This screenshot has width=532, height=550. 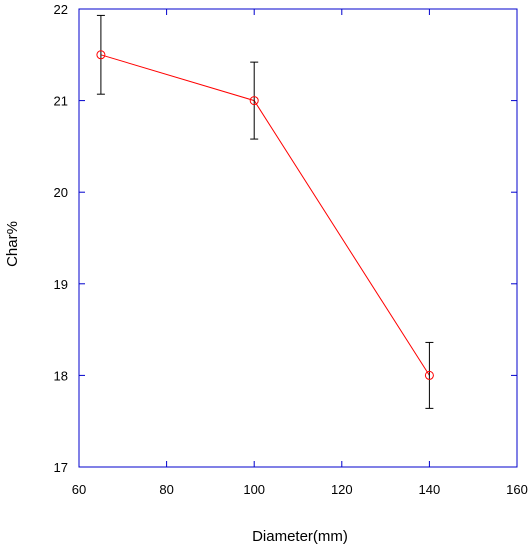 What do you see at coordinates (61, 9) in the screenshot?
I see `y-tick-label-5: 22` at bounding box center [61, 9].